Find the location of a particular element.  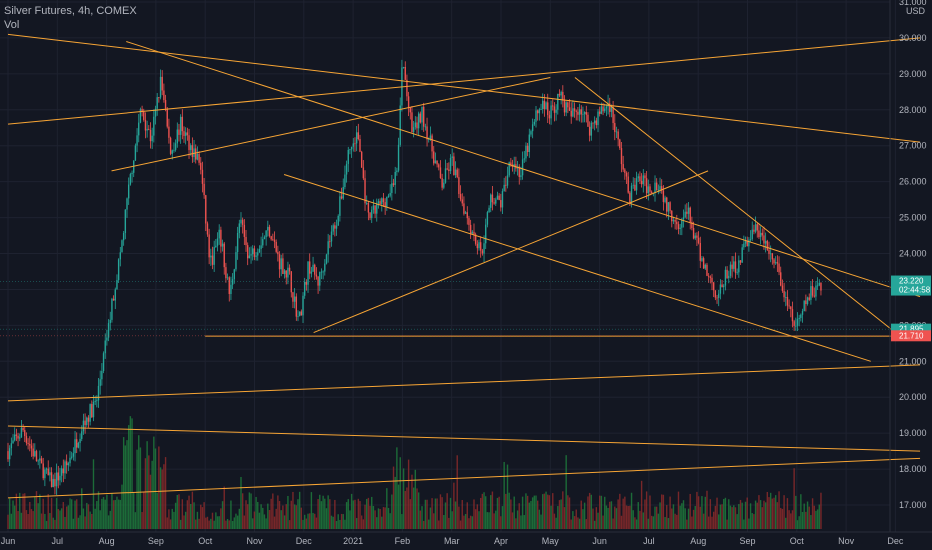

chart-legend: Silver Futures, 4h, COMEX Vol is located at coordinates (70, 18).